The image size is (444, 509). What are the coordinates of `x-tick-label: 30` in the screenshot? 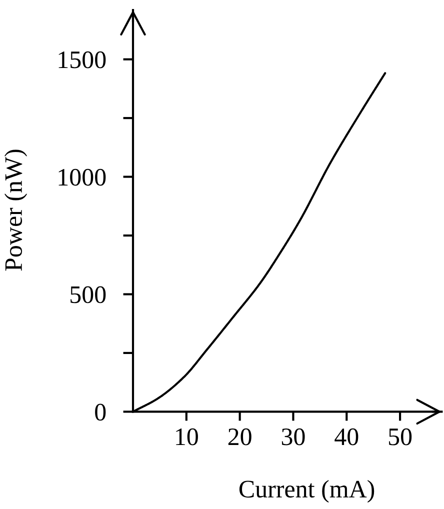 It's located at (293, 437).